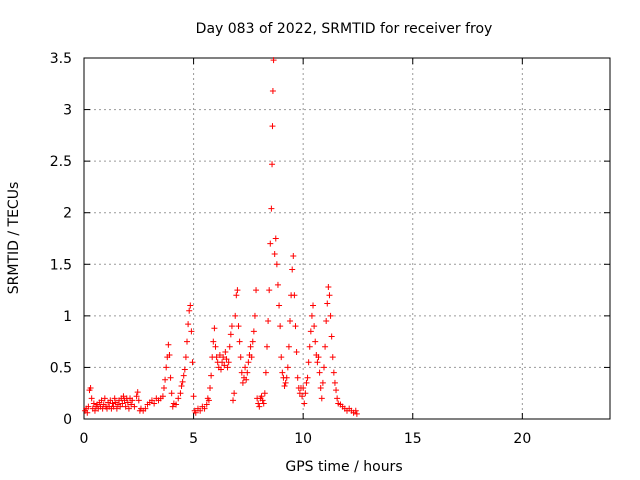 This screenshot has height=480, width=640. I want to click on x-tick-label: 15, so click(413, 439).